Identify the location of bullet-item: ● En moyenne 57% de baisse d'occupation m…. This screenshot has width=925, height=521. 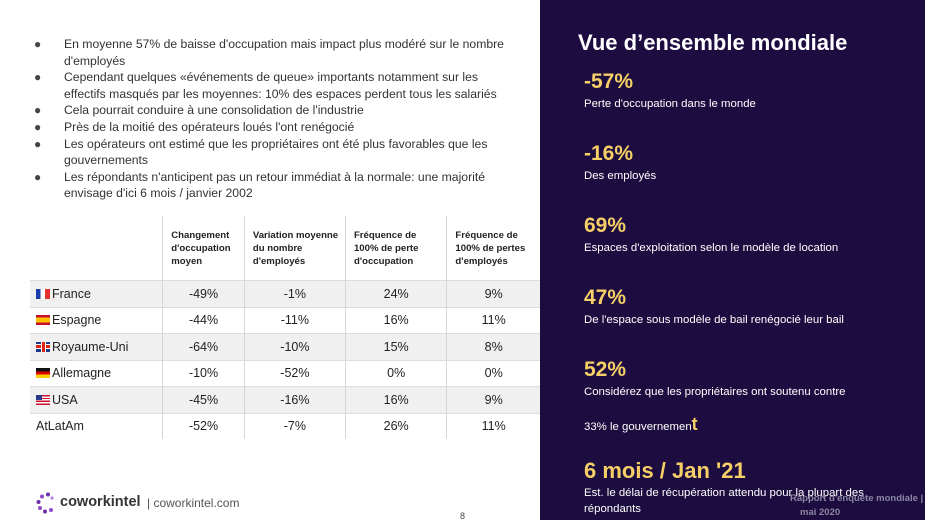
(269, 52).